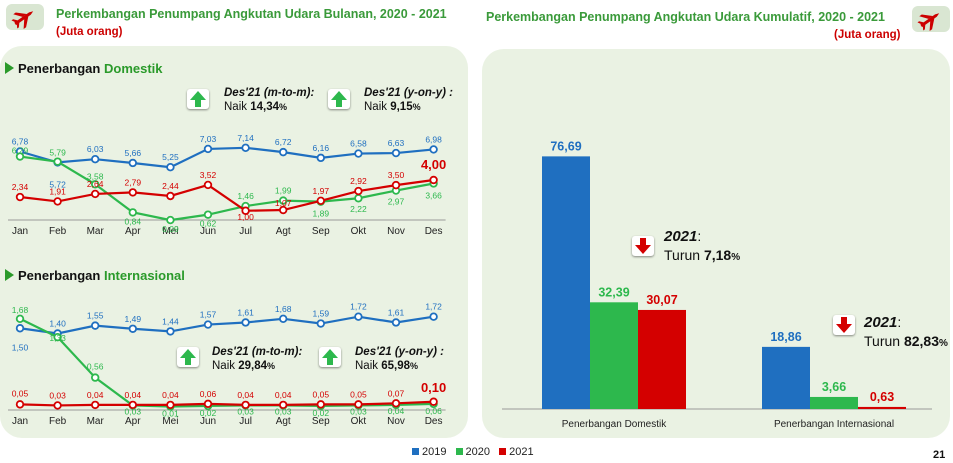 The width and height of the screenshot is (953, 463). Describe the element at coordinates (208, 394) in the screenshot. I see `data-label-2021: 0,06` at that location.